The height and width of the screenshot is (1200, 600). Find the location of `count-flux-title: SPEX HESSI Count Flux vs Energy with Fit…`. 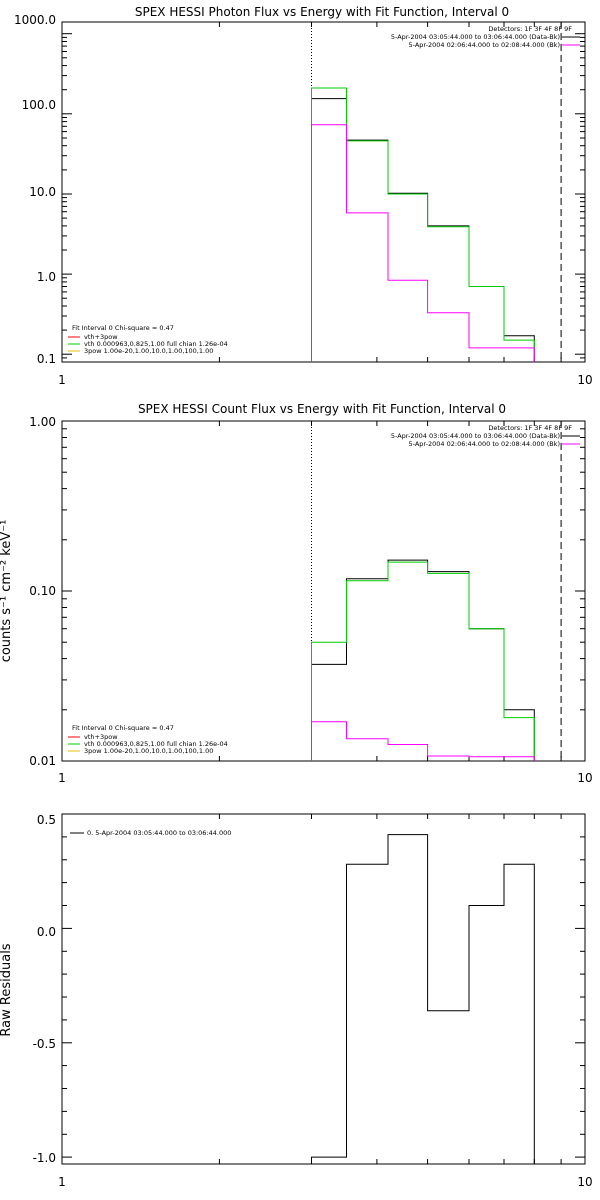

count-flux-title: SPEX HESSI Count Flux vs Energy with Fit… is located at coordinates (322, 409).